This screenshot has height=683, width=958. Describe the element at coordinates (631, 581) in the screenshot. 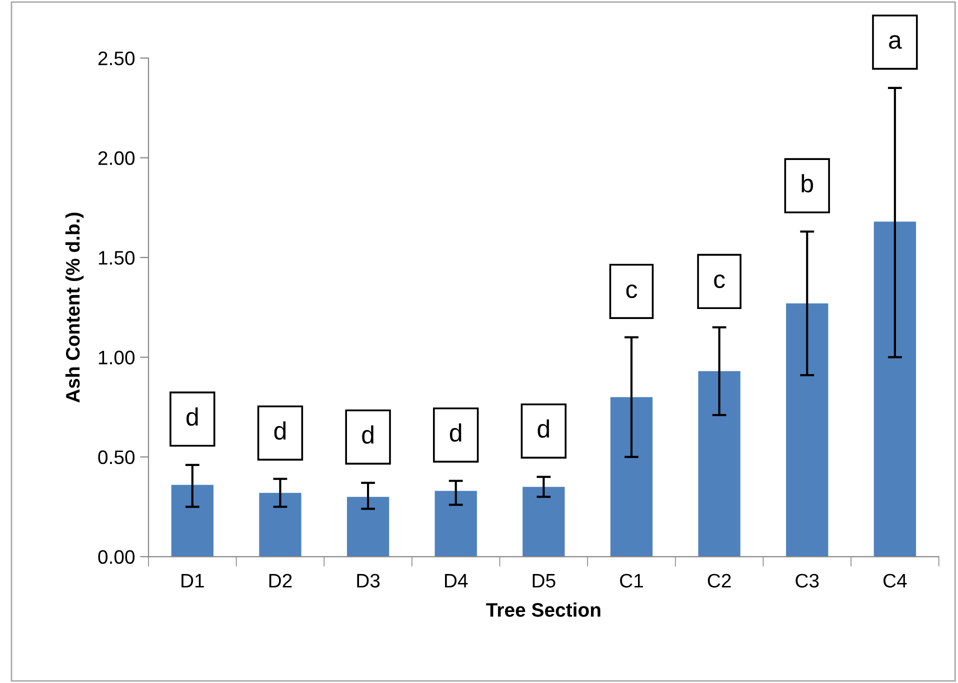

I see `x-tick-label: C1` at that location.